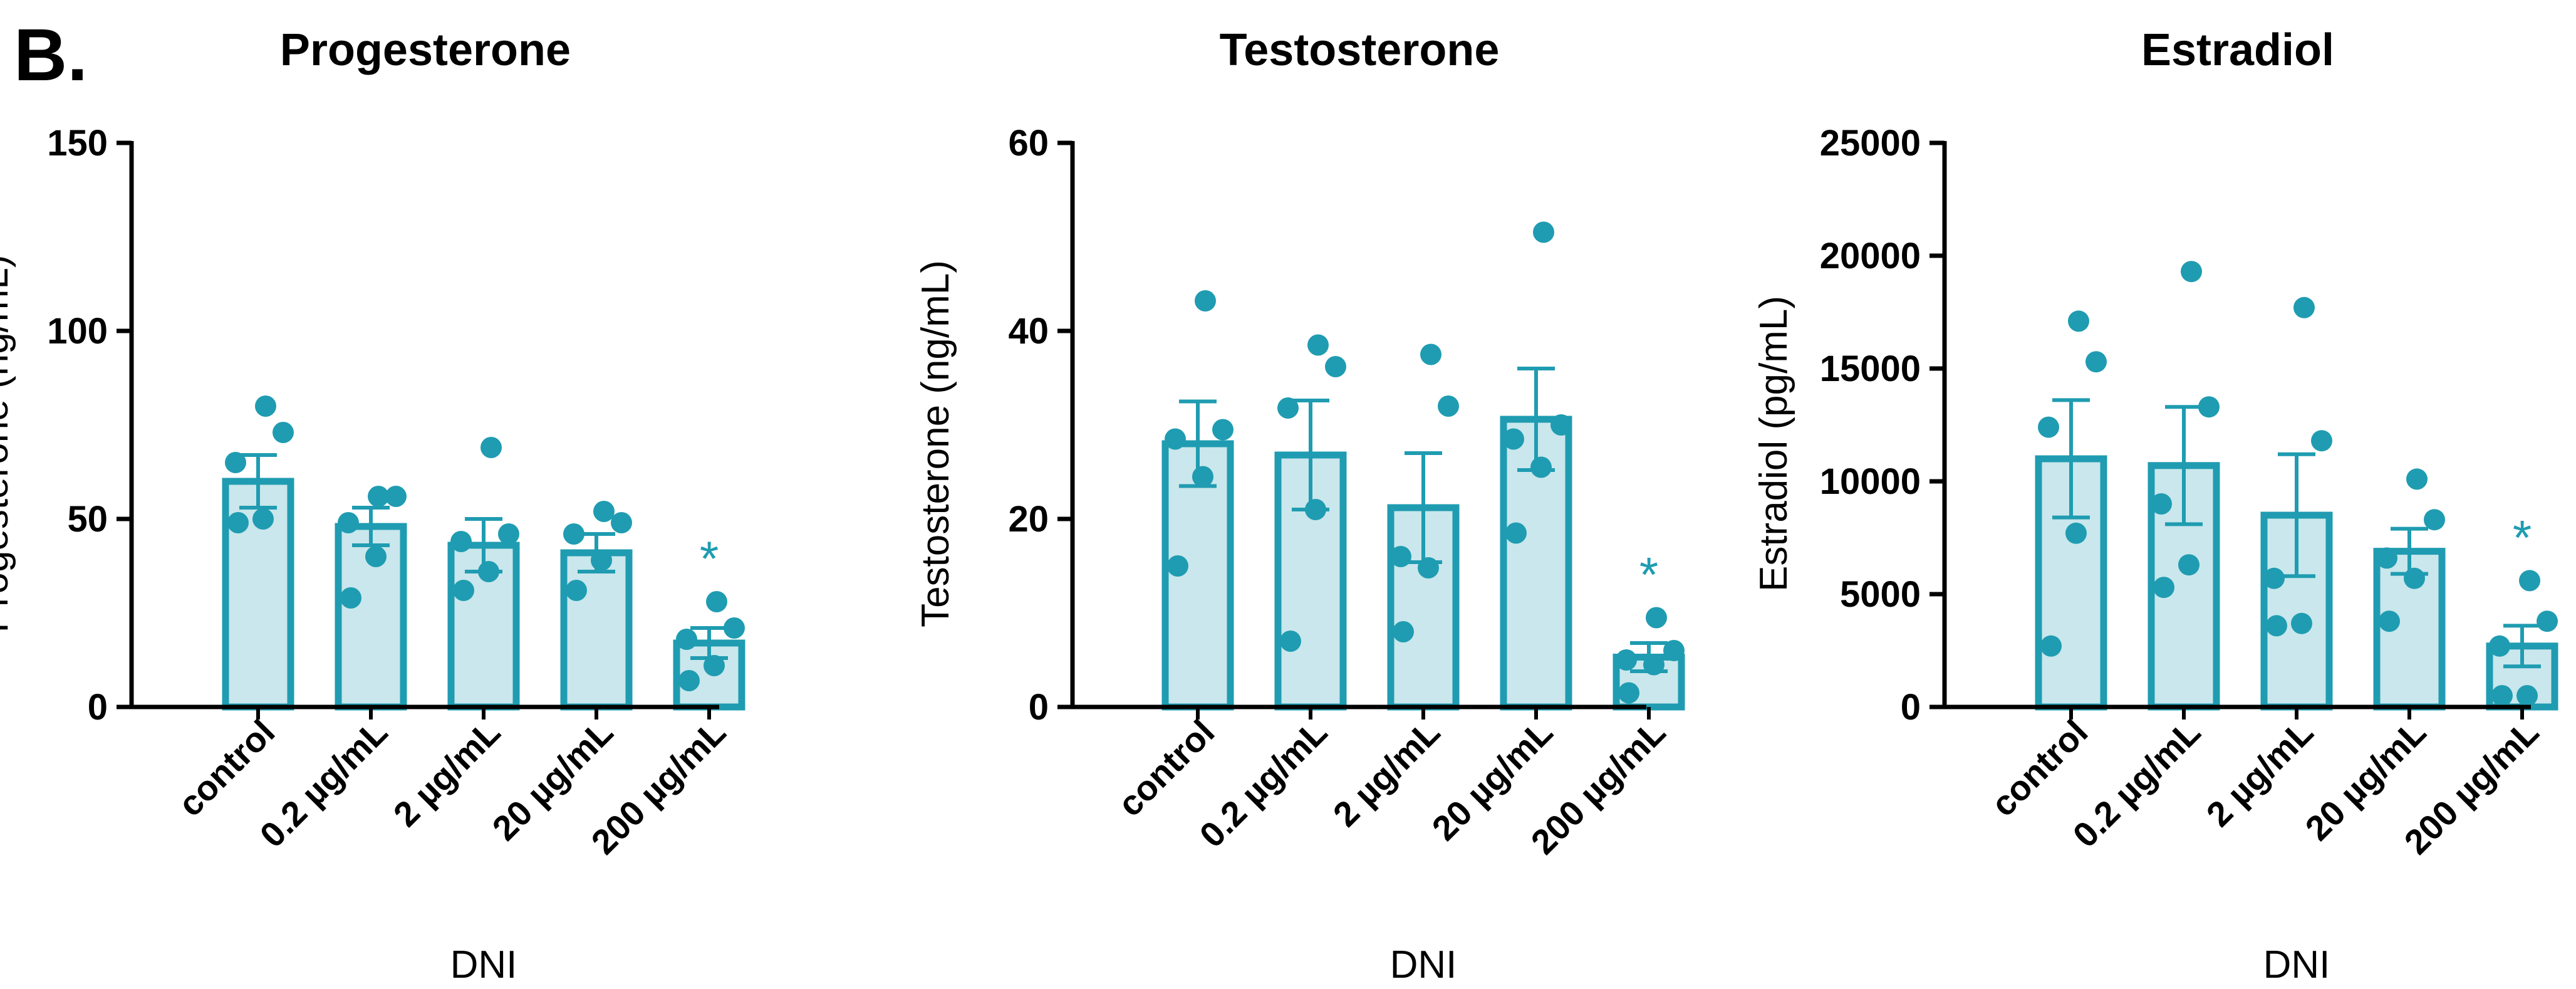 The image size is (2576, 989). What do you see at coordinates (596, 630) in the screenshot?
I see `bar` at bounding box center [596, 630].